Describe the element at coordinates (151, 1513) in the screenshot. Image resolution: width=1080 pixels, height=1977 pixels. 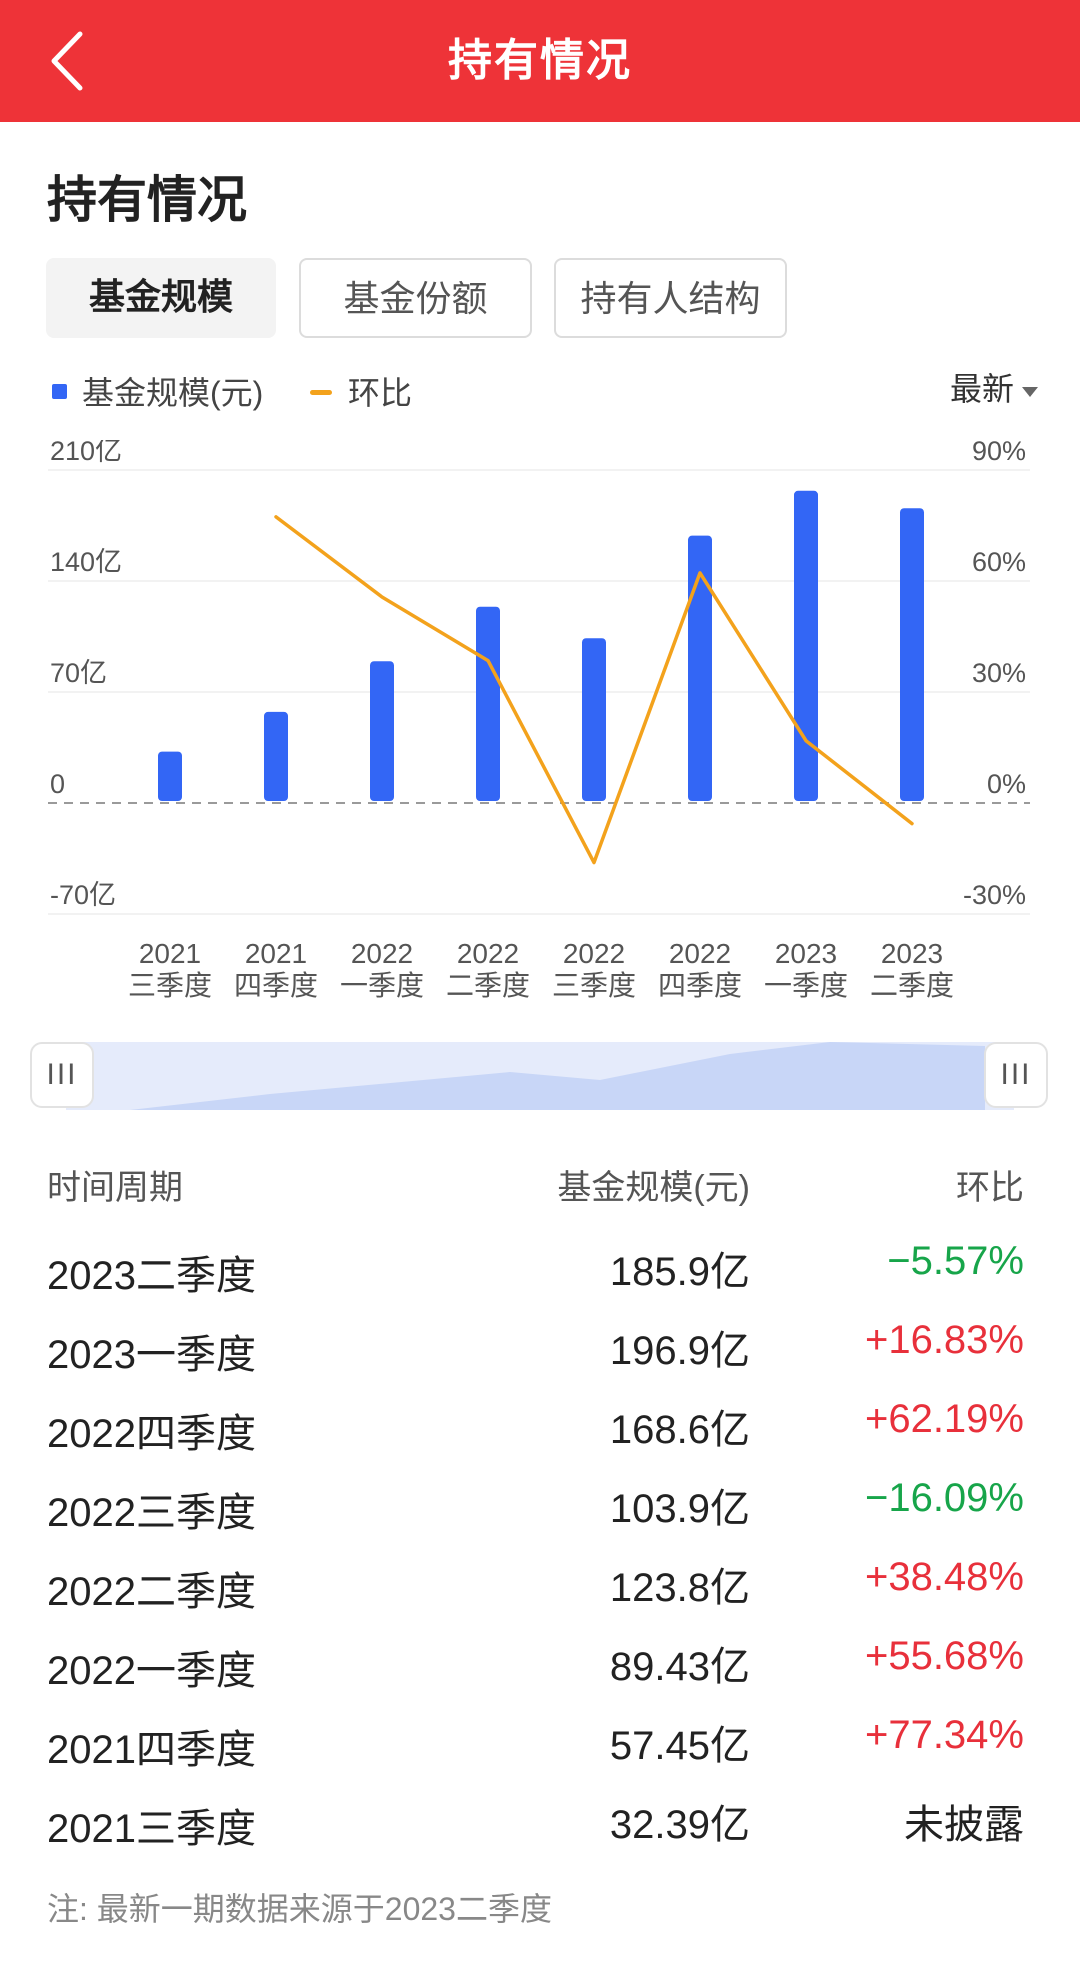
I see `row-period: 2022三季度` at that location.